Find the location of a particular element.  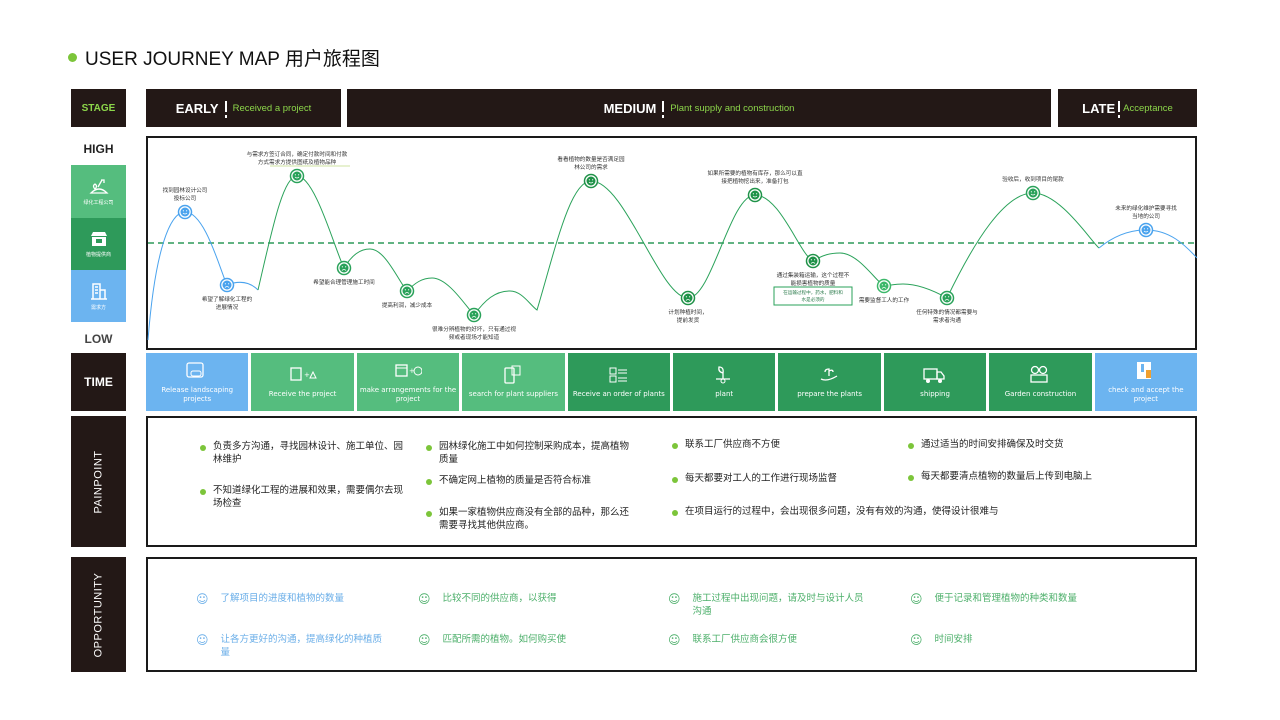

journey-note-box is located at coordinates (813, 296).